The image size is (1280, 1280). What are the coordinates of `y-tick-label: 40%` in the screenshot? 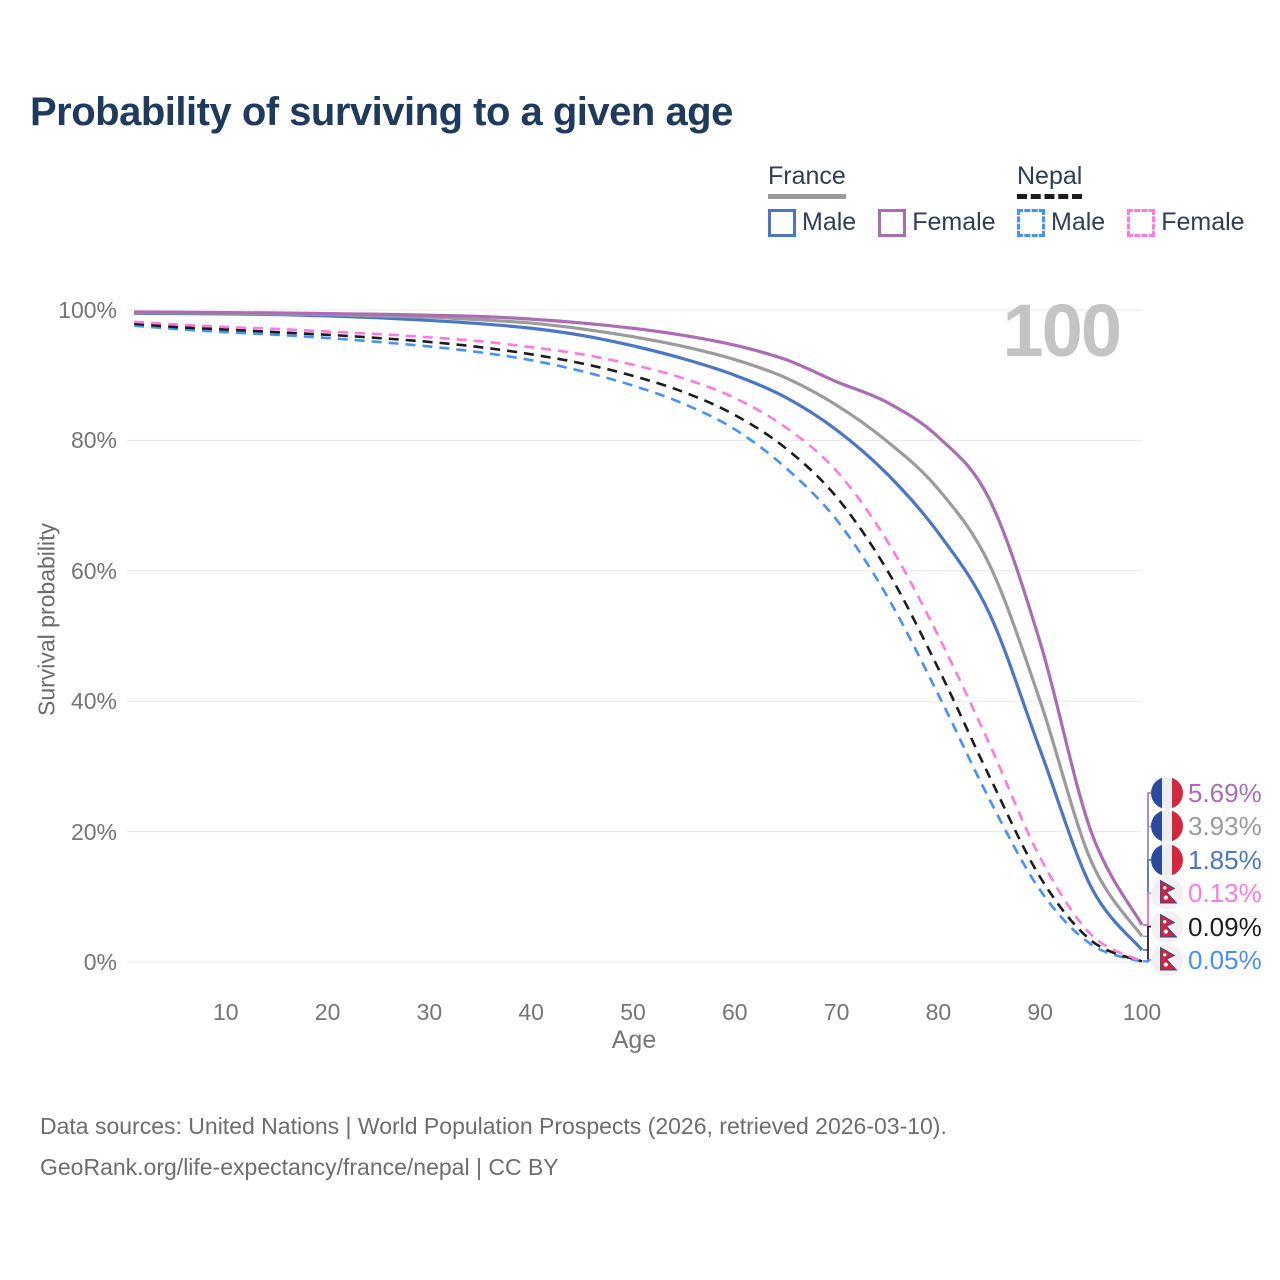 It's located at (93, 701).